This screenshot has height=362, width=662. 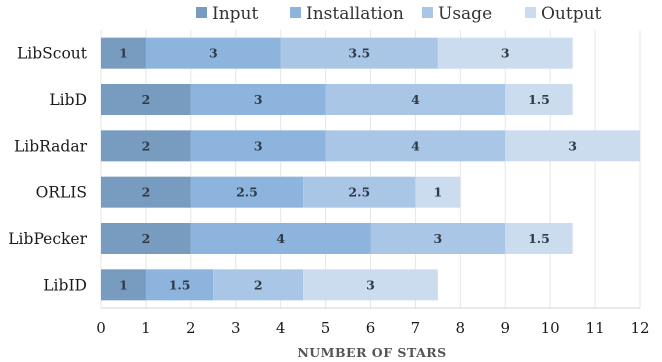 What do you see at coordinates (461, 328) in the screenshot?
I see `x-tick-label: 8` at bounding box center [461, 328].